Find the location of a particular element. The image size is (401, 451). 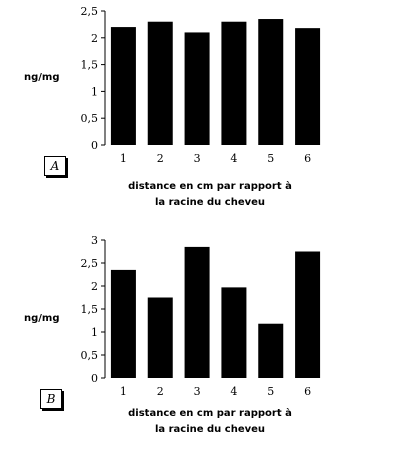

y-tick-label-b: 0 is located at coordinates (94, 378).